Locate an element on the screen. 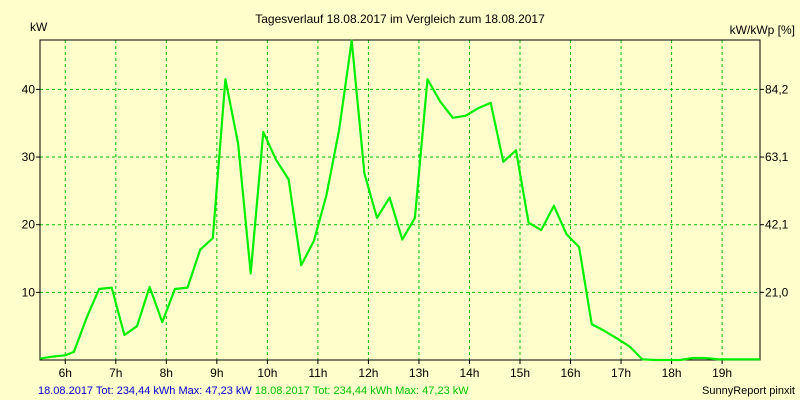 This screenshot has width=800, height=400. y-axis-right: 21,0 42,1 63,1 84,2 is located at coordinates (774, 190).